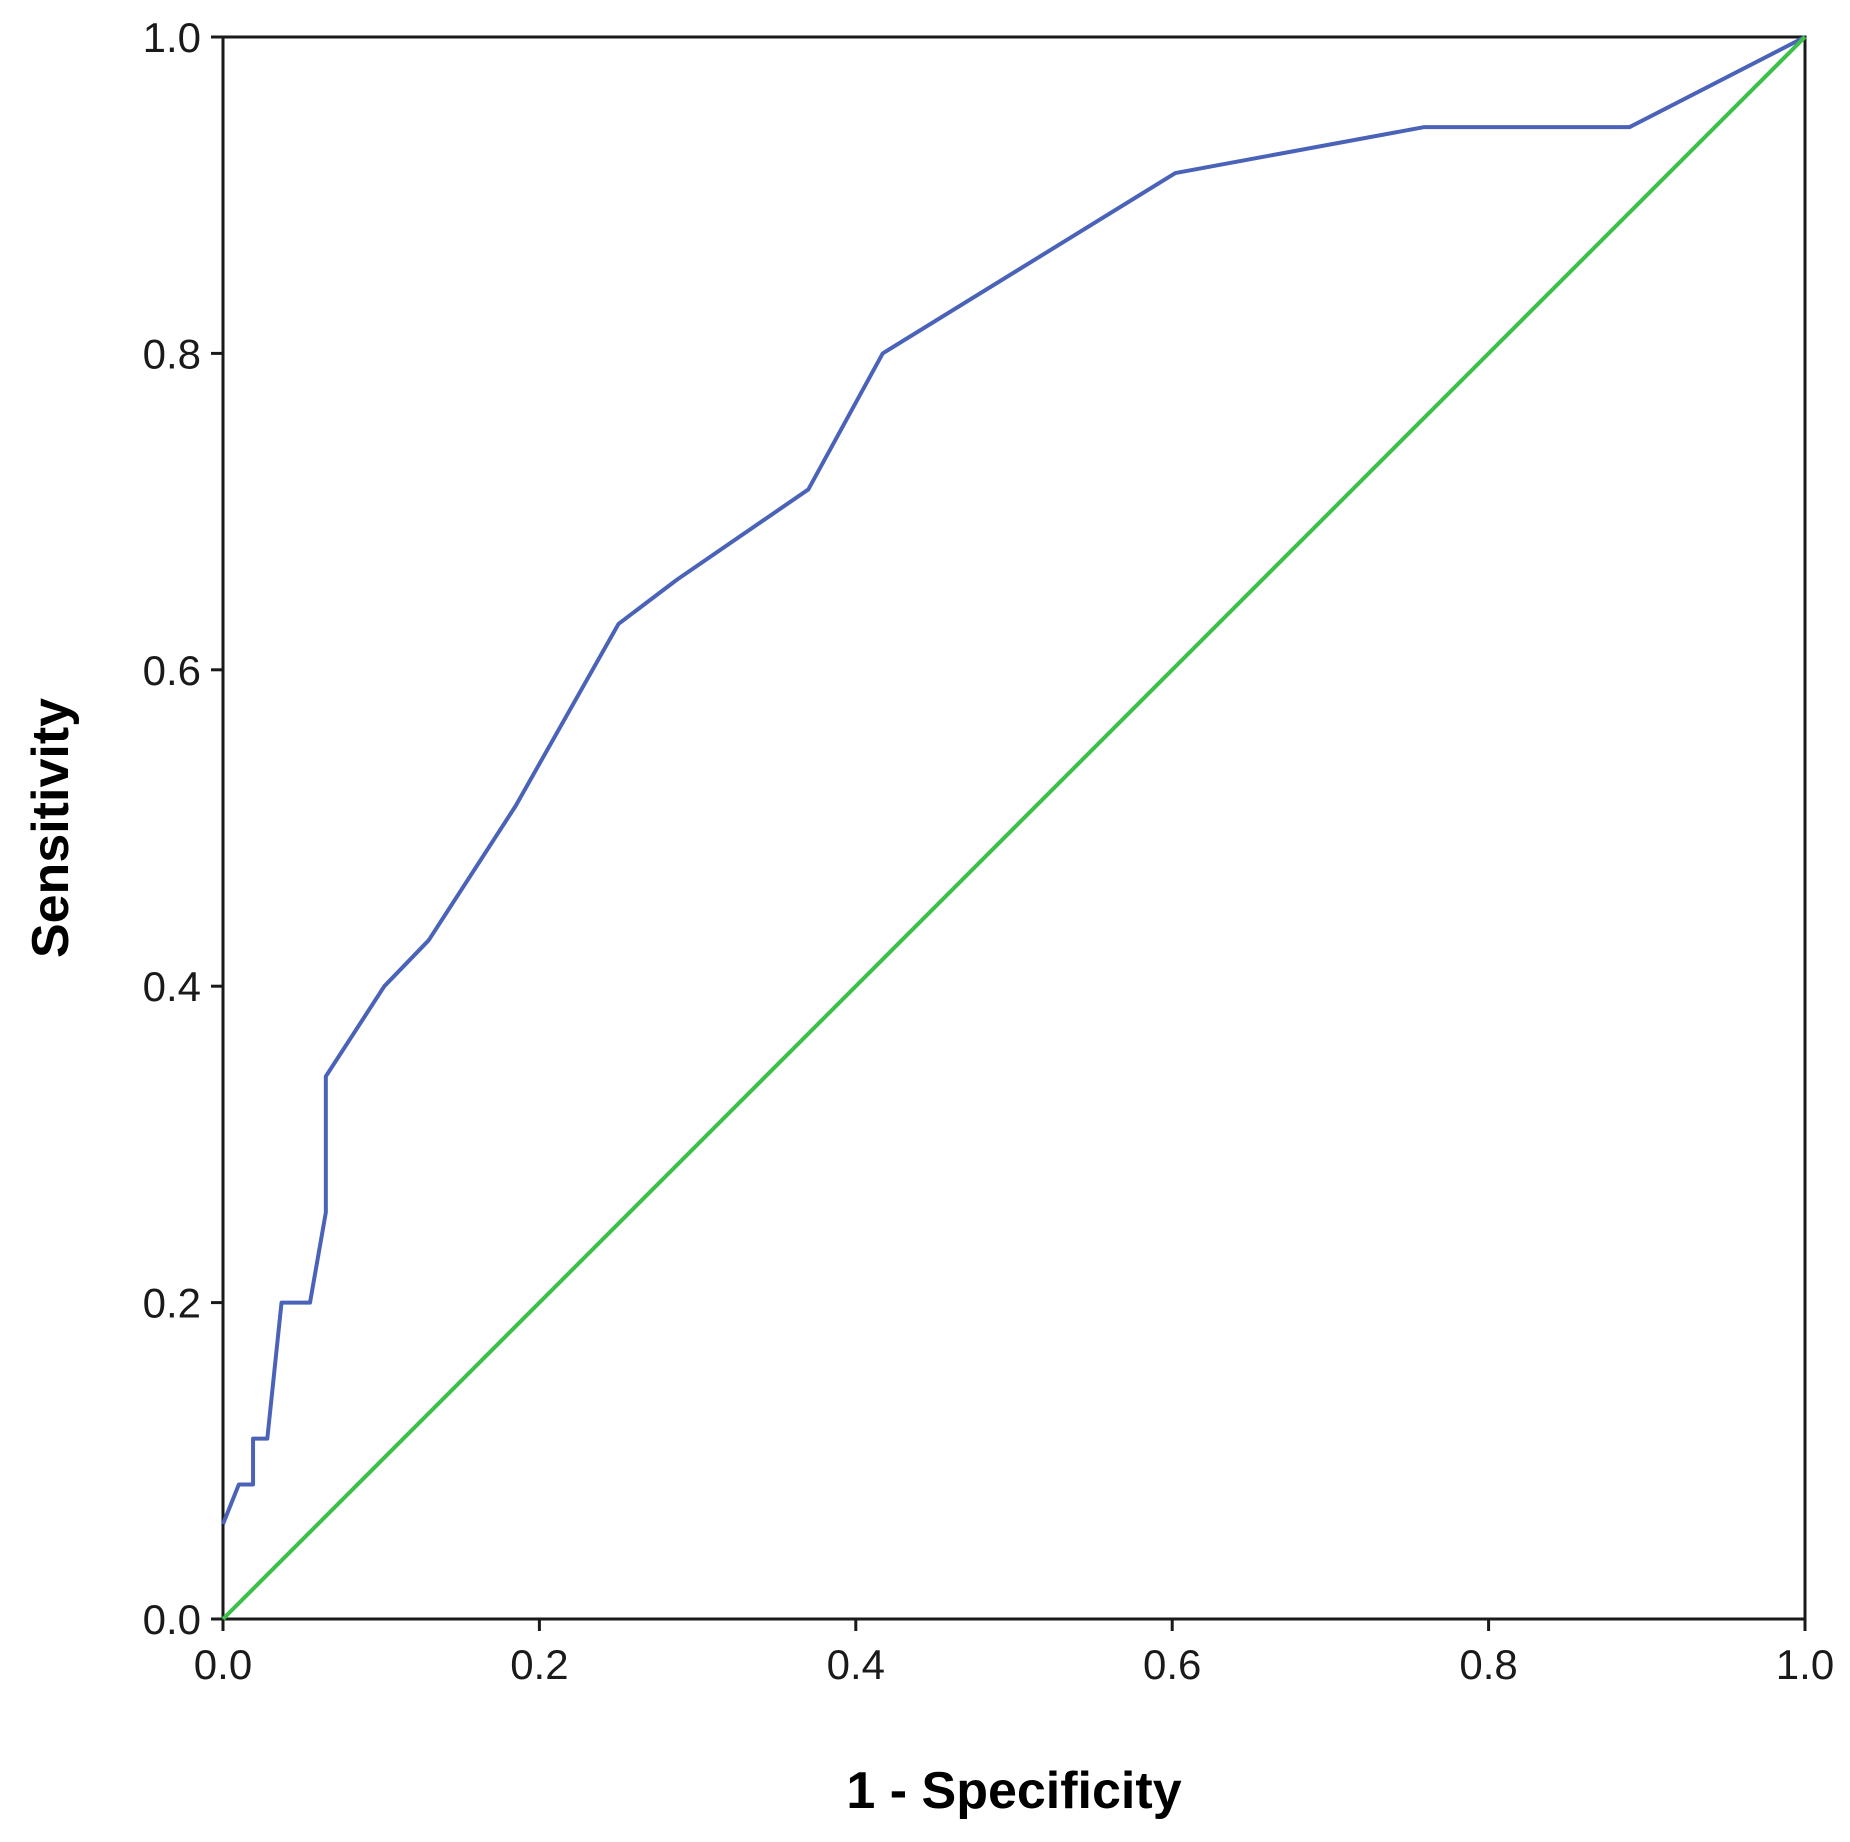 The height and width of the screenshot is (1842, 1850). I want to click on x-tick-label: 0.0, so click(223, 1664).